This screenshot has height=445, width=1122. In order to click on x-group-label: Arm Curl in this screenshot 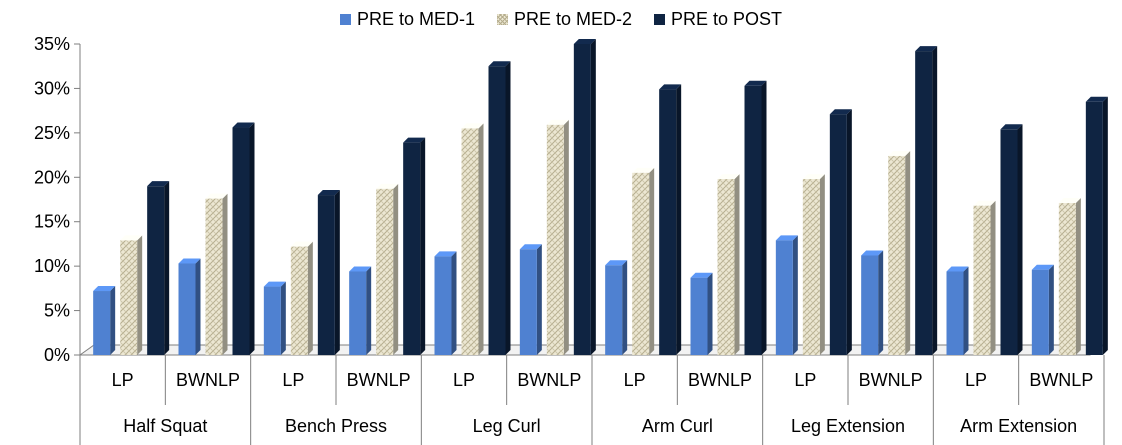, I will do `click(677, 426)`.